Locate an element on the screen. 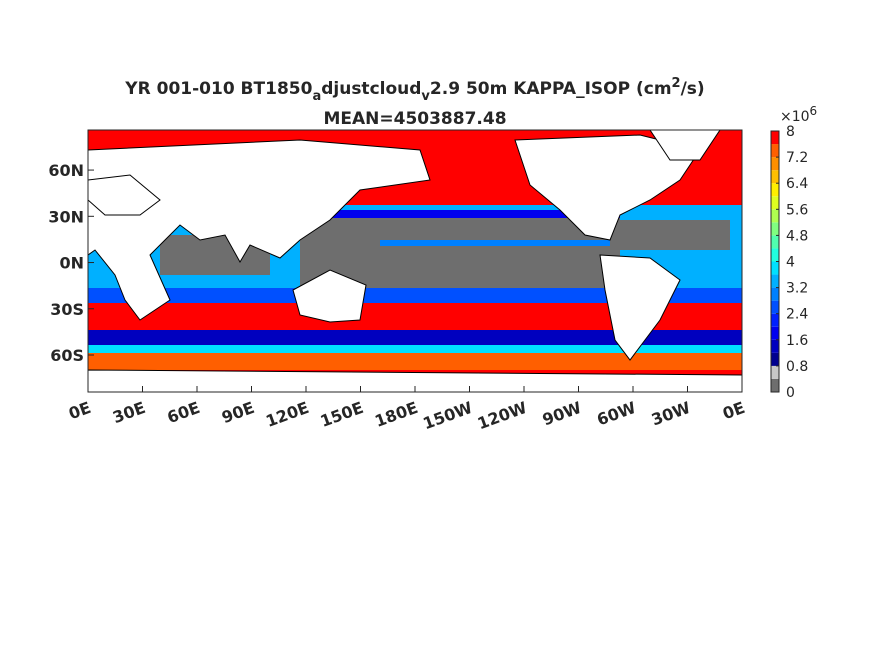  x-tick-label: 30W is located at coordinates (671, 414).